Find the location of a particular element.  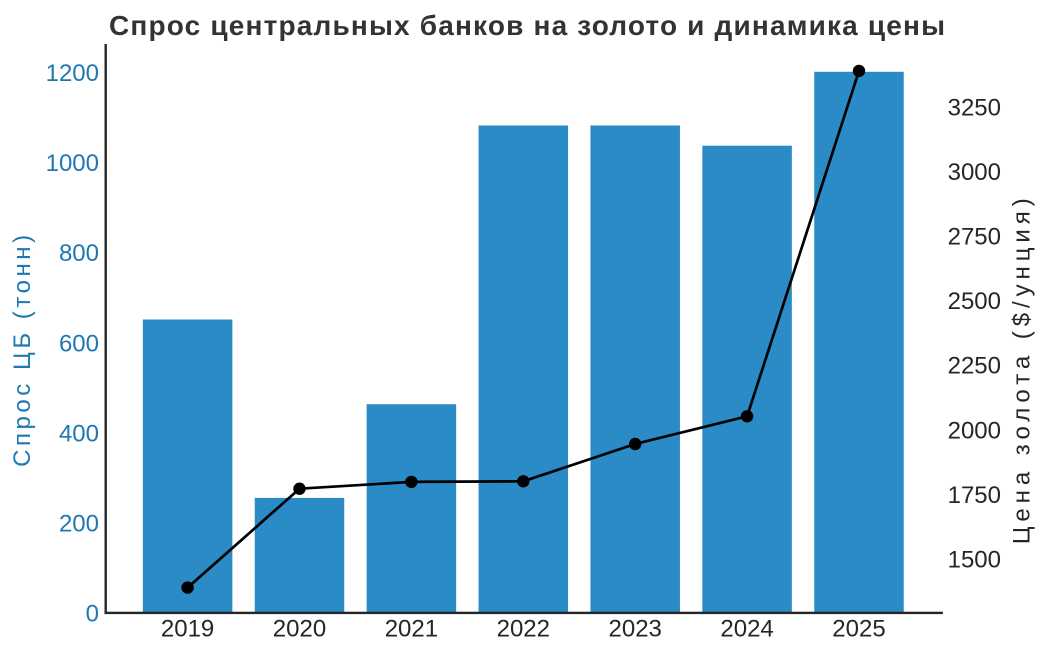

svg-text: 2024 is located at coordinates (746, 629).